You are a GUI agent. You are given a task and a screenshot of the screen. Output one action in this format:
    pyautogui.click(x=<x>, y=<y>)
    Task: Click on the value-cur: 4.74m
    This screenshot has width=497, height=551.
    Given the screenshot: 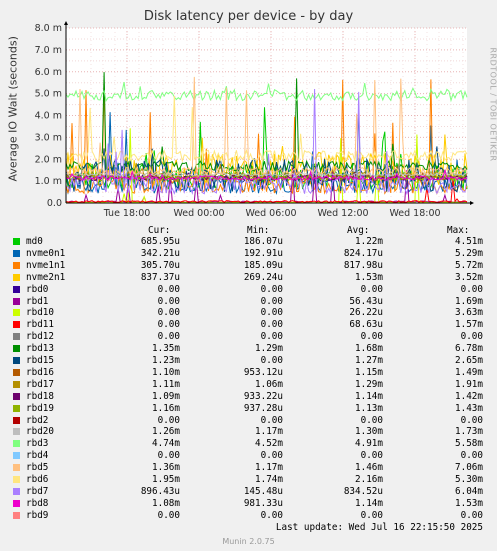 What is the action you would take?
    pyautogui.click(x=166, y=444)
    